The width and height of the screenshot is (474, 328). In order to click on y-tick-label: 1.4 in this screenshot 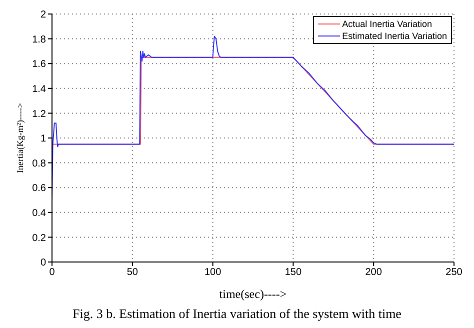, I will do `click(39, 89)`.